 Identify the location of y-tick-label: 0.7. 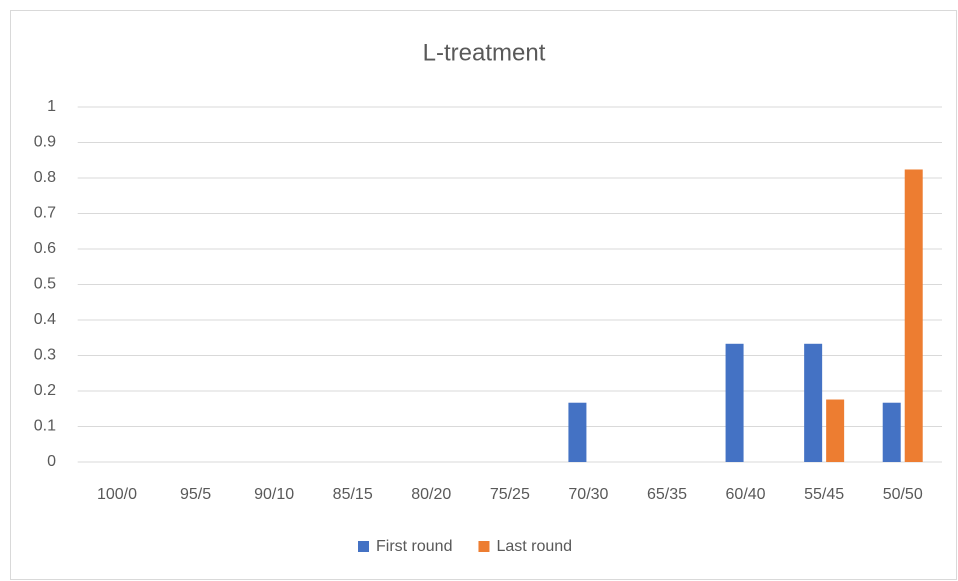
(45, 213).